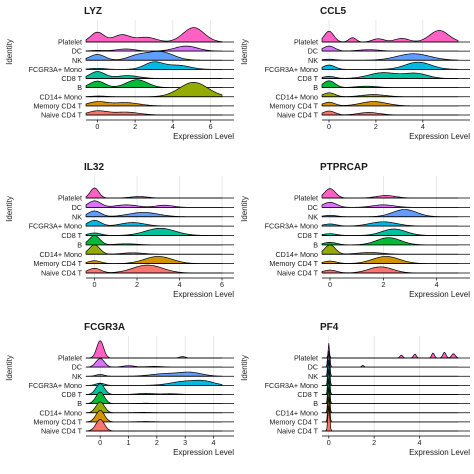 This screenshot has width=474, height=474. I want to click on panel-title: FCGR3A, so click(104, 327).